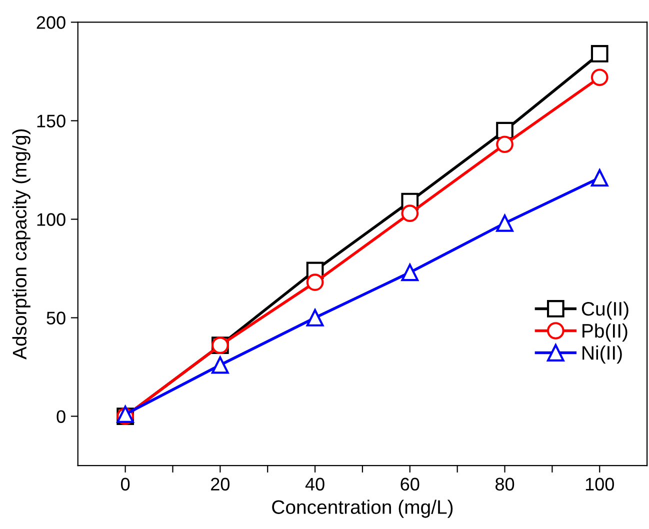 Image resolution: width=649 pixels, height=529 pixels. Describe the element at coordinates (125, 484) in the screenshot. I see `x-tick-label: 0` at that location.